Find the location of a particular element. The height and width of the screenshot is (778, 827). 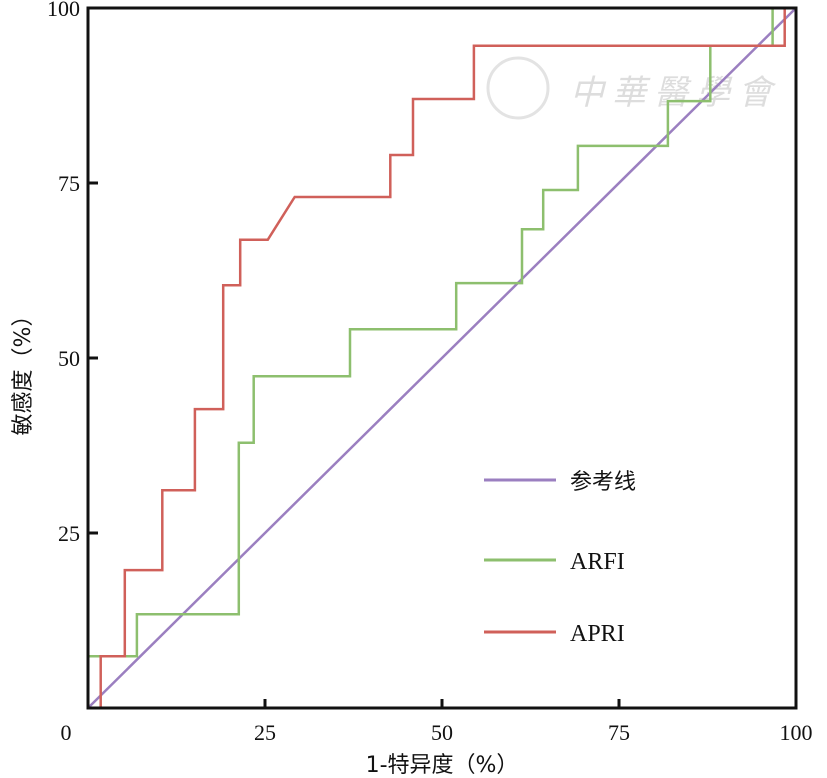

y-tick-label: 75 is located at coordinates (69, 183).